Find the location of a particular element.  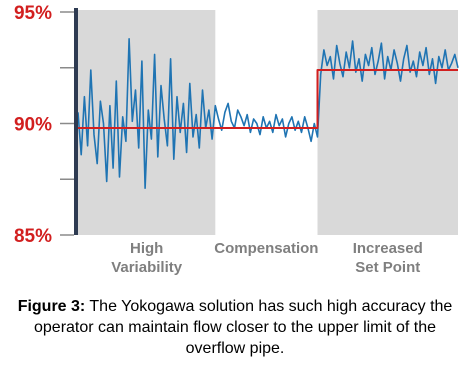

region-label: Increased is located at coordinates (388, 248).